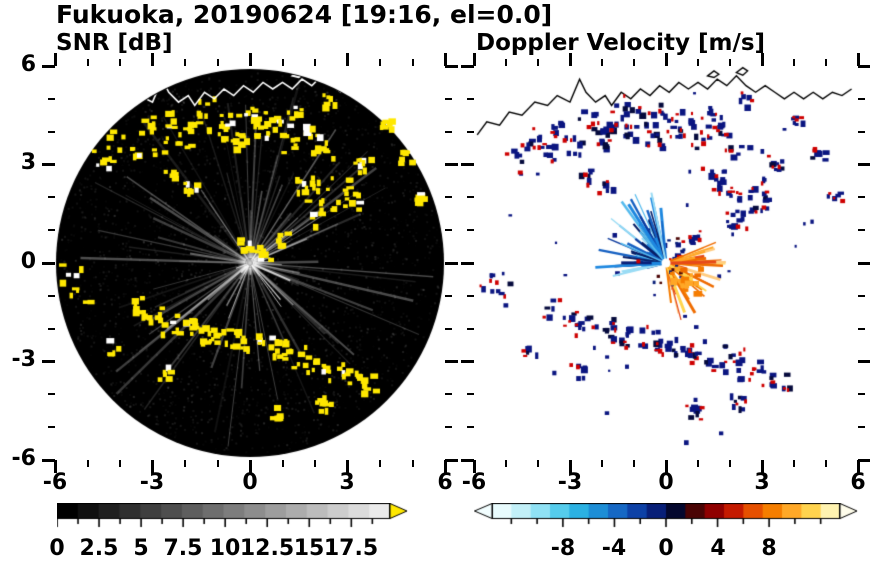  What do you see at coordinates (23, 458) in the screenshot?
I see `y-tick-label: -6` at bounding box center [23, 458].